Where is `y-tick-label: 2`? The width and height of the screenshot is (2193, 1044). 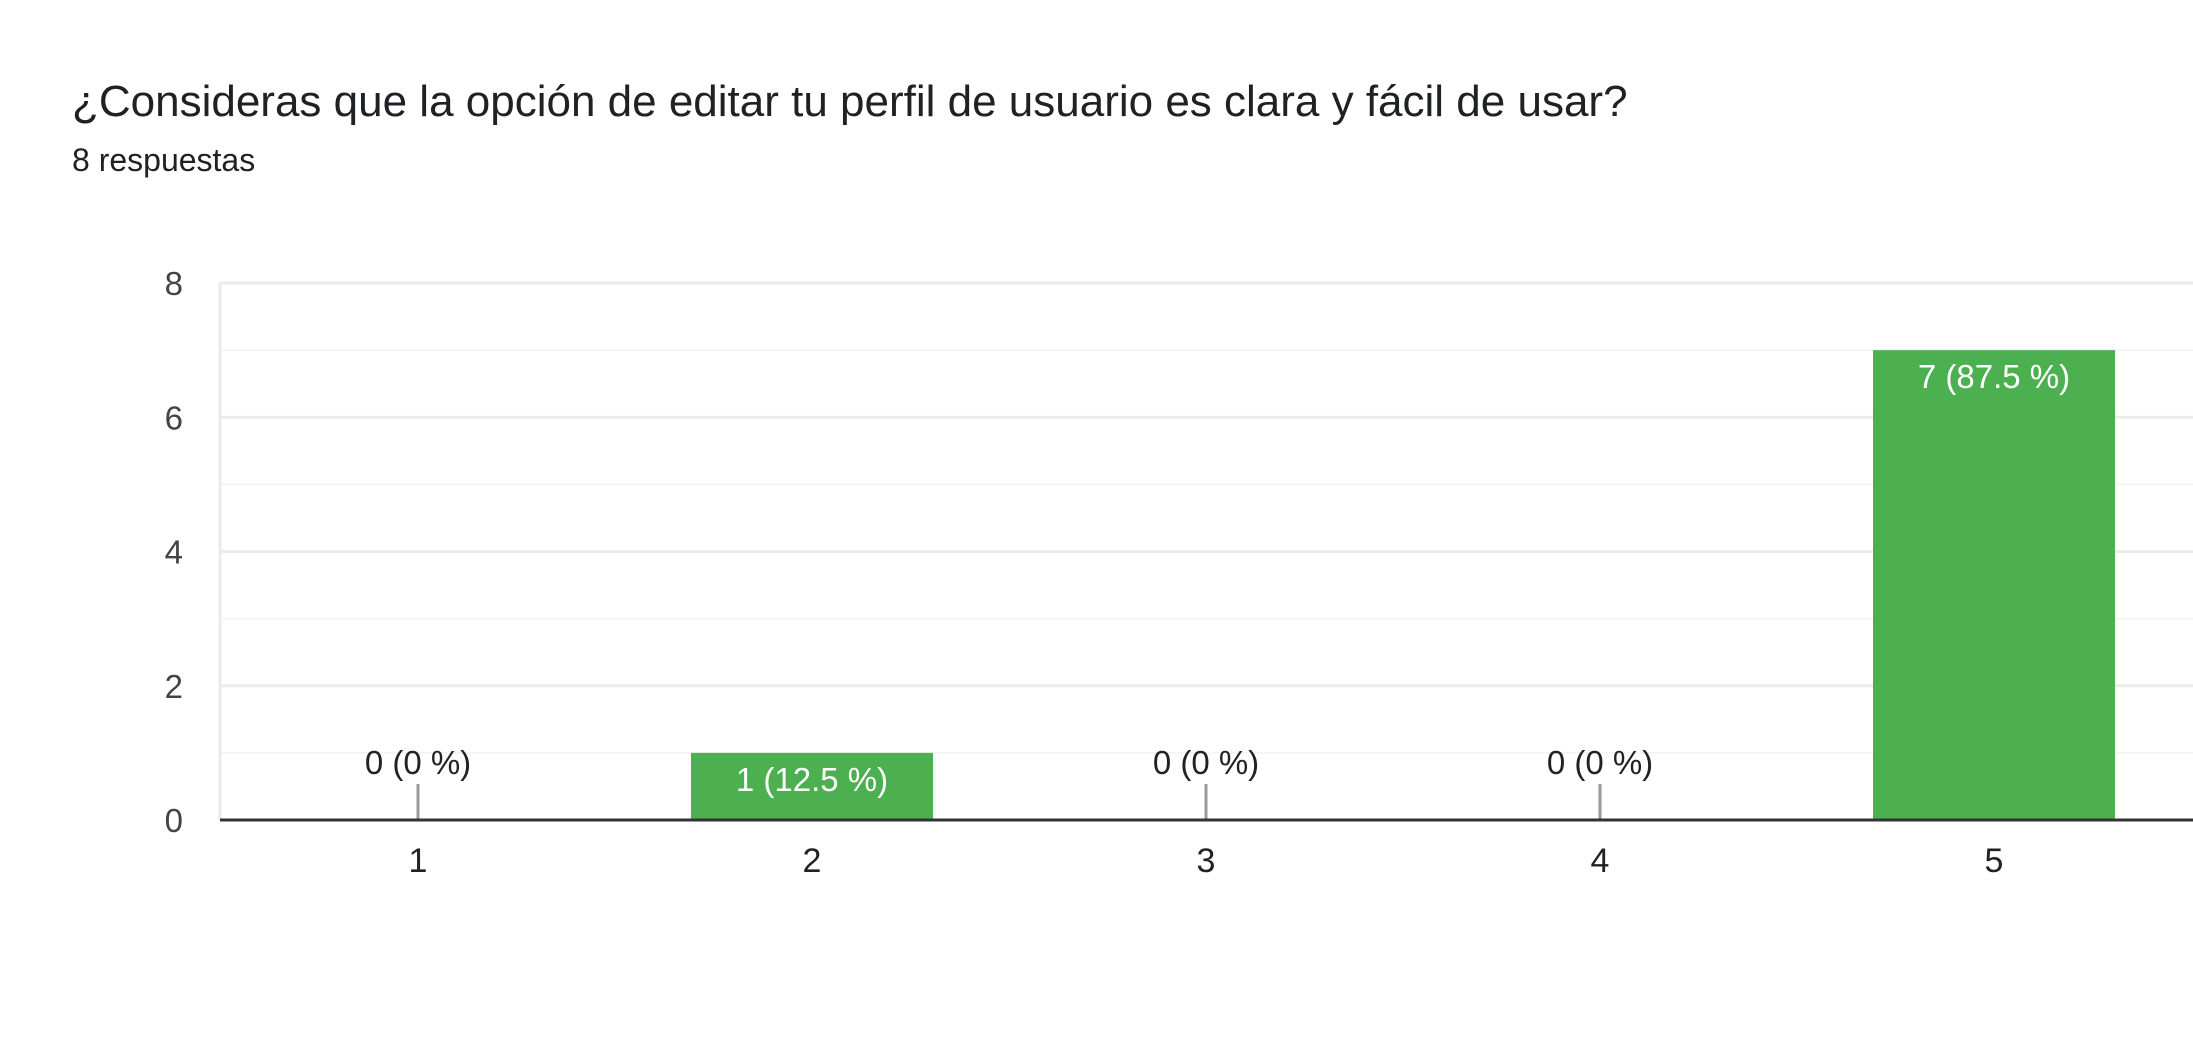
y-tick-label: 2 is located at coordinates (174, 686).